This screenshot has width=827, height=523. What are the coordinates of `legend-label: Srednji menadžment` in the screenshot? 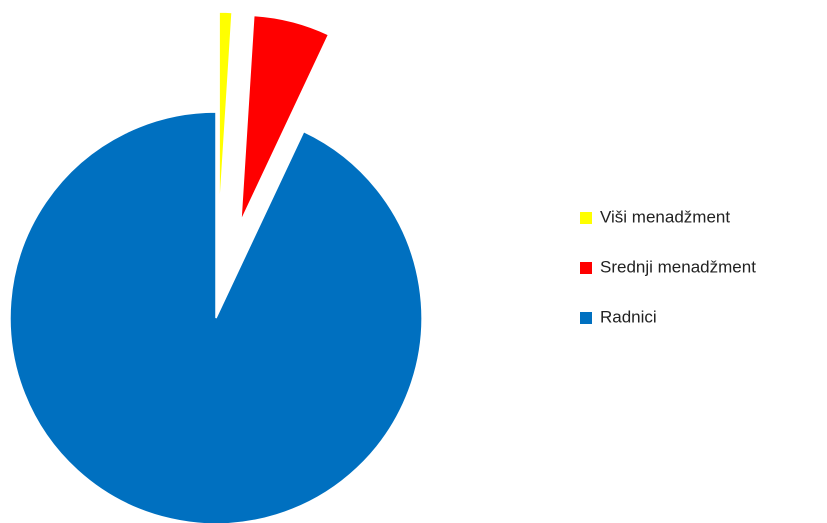 It's located at (678, 266).